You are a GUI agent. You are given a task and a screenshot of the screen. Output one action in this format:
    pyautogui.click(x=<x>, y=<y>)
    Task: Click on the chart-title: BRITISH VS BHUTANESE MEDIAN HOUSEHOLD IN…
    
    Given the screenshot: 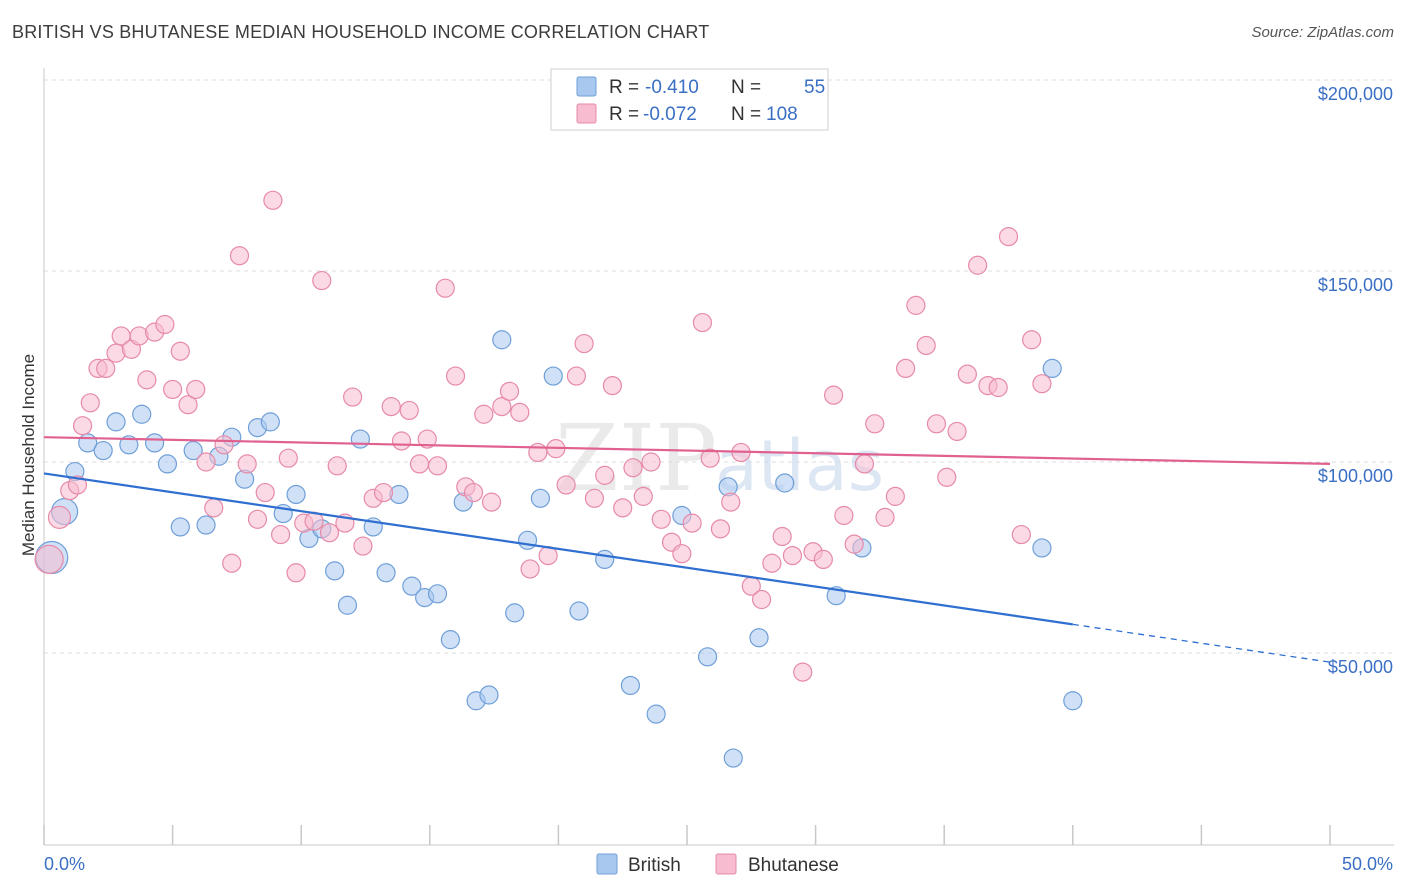 What is the action you would take?
    pyautogui.click(x=361, y=32)
    